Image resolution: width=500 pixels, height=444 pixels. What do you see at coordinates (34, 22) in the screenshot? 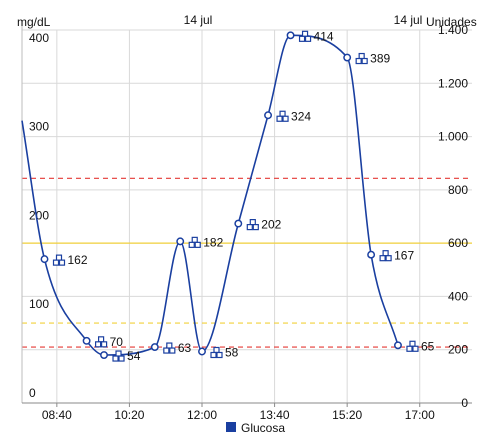
I see `left-axis-unit: mg/dL` at bounding box center [34, 22].